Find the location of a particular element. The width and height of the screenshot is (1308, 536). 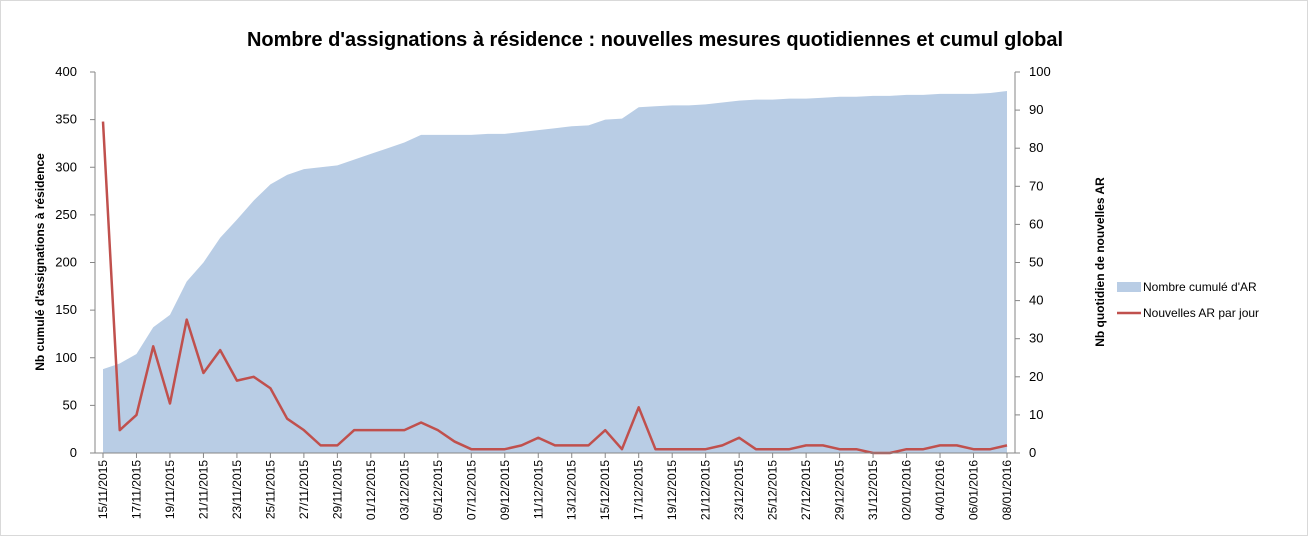

x-tick-label: 04/01/2016 is located at coordinates (940, 490).